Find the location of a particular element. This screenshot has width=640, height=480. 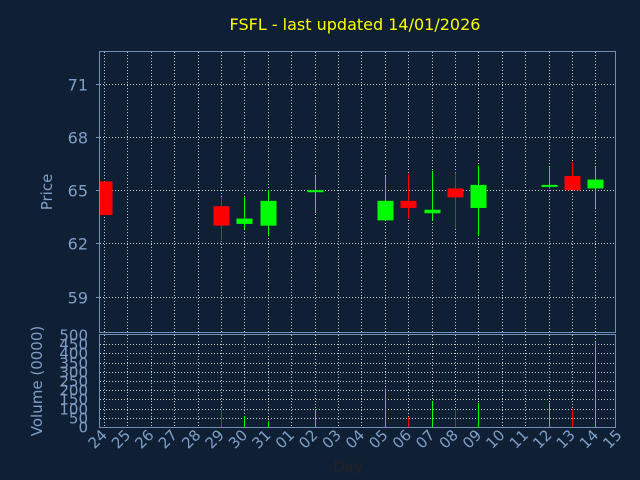

price-y-tick-label: 59 is located at coordinates (78, 298).